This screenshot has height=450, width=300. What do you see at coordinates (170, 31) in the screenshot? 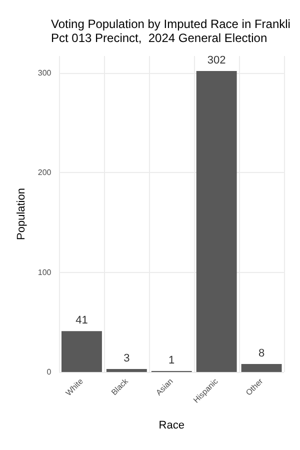
I see `chart-title: Voting Population by Imputed Race in Frankli Pct 013 Precinct, 2024 General Election` at bounding box center [170, 31].